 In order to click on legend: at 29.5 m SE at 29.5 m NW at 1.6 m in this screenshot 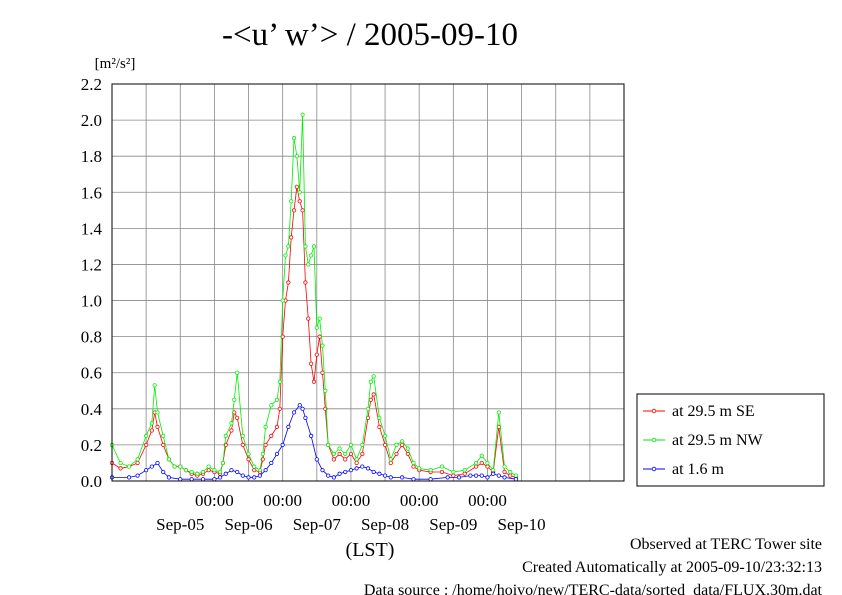, I will do `click(730, 440)`.